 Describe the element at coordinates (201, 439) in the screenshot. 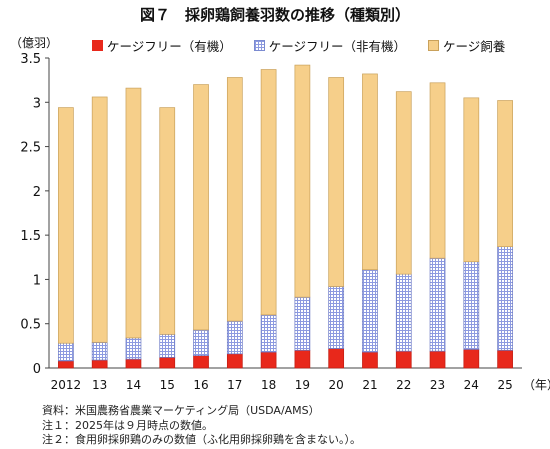

I see `note-2: 注２：食用卵採卵鶏のみの数値（ふ化用卵採卵鶏を含まない。）。` at that location.